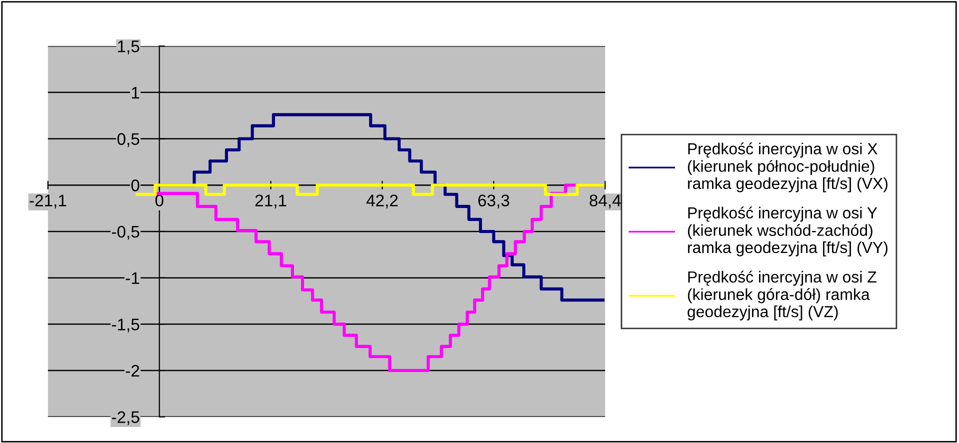  What do you see at coordinates (128, 140) in the screenshot?
I see `y-tick-label: 0,5` at bounding box center [128, 140].